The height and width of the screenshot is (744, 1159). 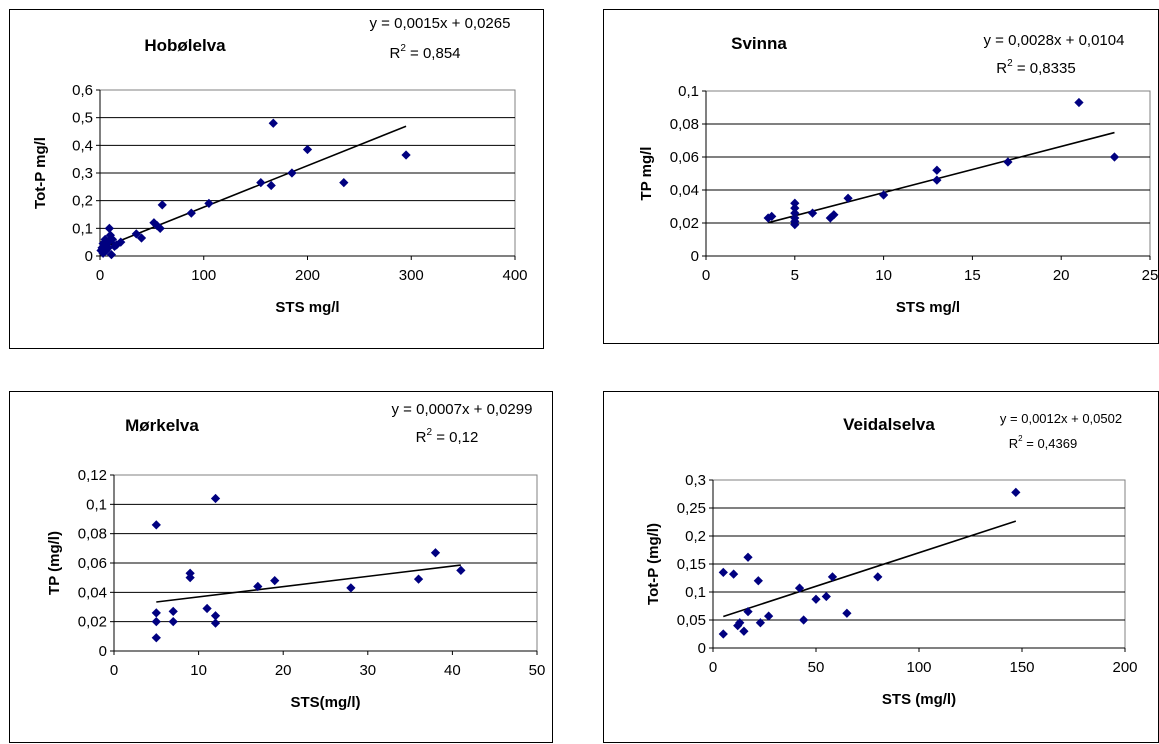 I want to click on r-squared-value: = 0,854, so click(x=433, y=53).